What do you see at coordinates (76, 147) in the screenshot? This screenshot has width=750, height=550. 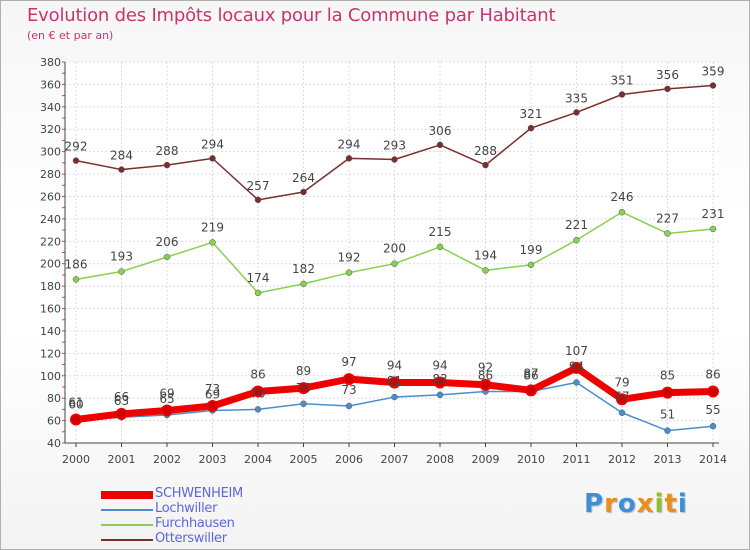 I see `data-label-otterswiller-2000: 292` at bounding box center [76, 147].